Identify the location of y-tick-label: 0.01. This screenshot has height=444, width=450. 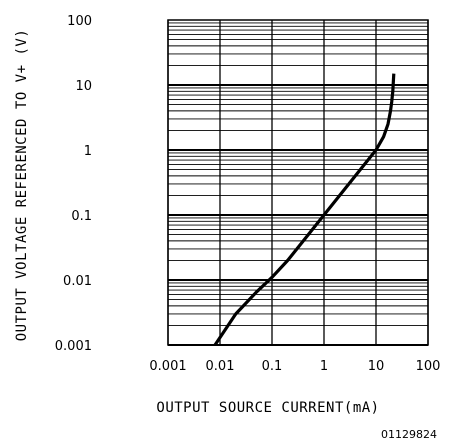
(77, 281).